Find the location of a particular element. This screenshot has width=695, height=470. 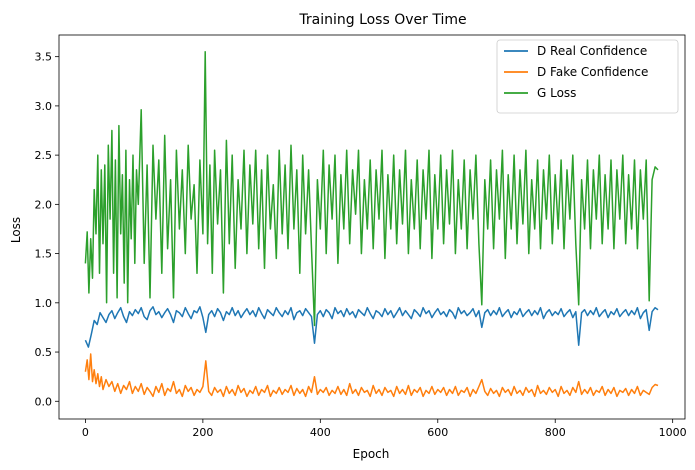

legend-box is located at coordinates (587, 76).